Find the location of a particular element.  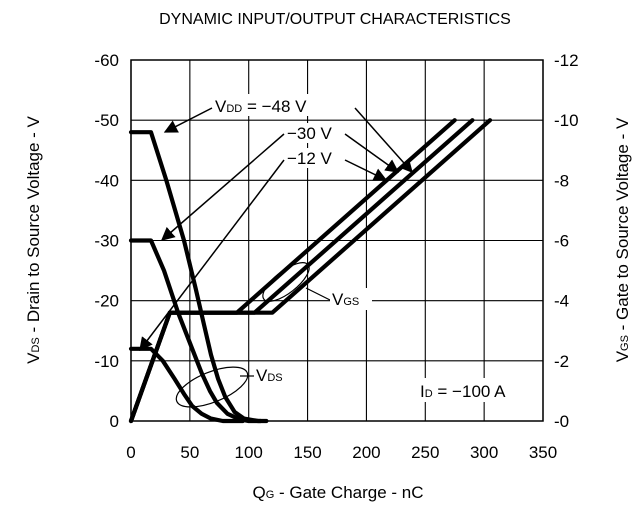

vdd-48-arrow-vgs is located at coordinates (383, 140).